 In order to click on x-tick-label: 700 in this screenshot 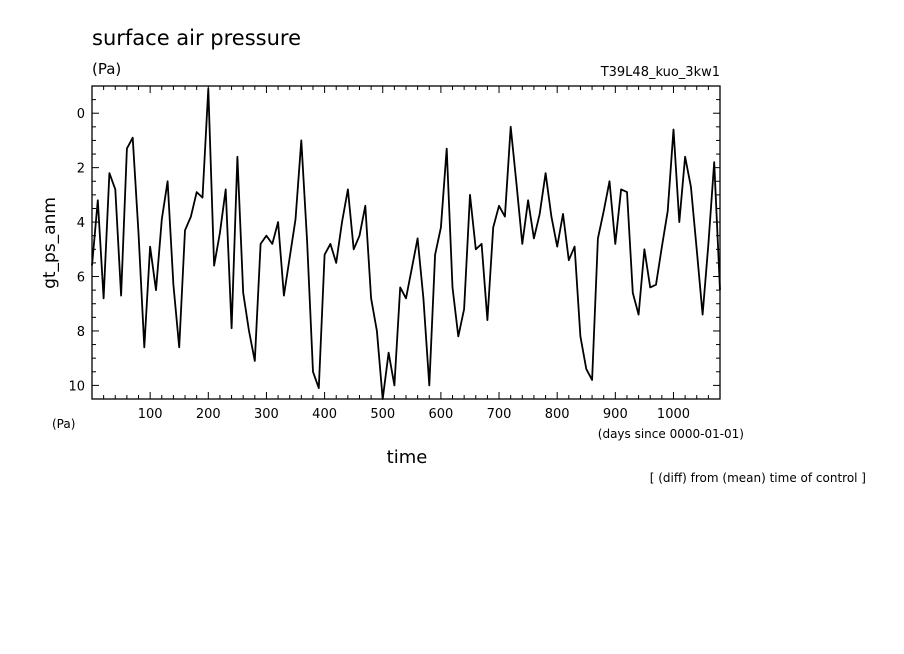, I will do `click(499, 414)`.